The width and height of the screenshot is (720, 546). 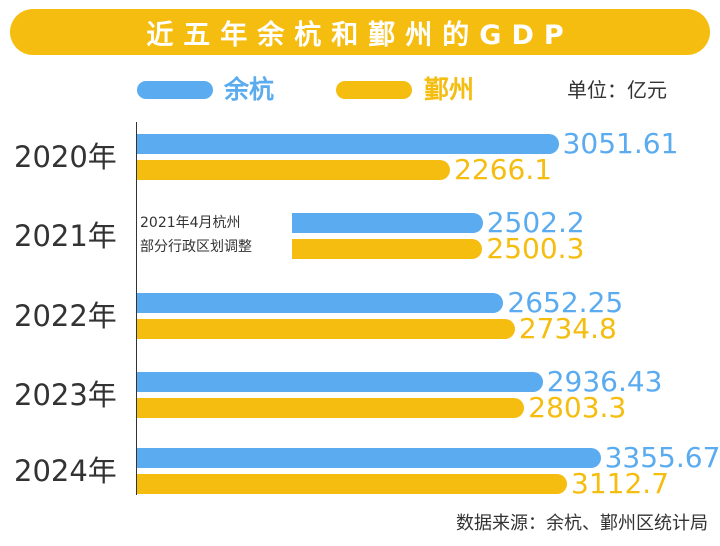 I want to click on data-label-yuhang-2: 2652.25, so click(x=565, y=302).